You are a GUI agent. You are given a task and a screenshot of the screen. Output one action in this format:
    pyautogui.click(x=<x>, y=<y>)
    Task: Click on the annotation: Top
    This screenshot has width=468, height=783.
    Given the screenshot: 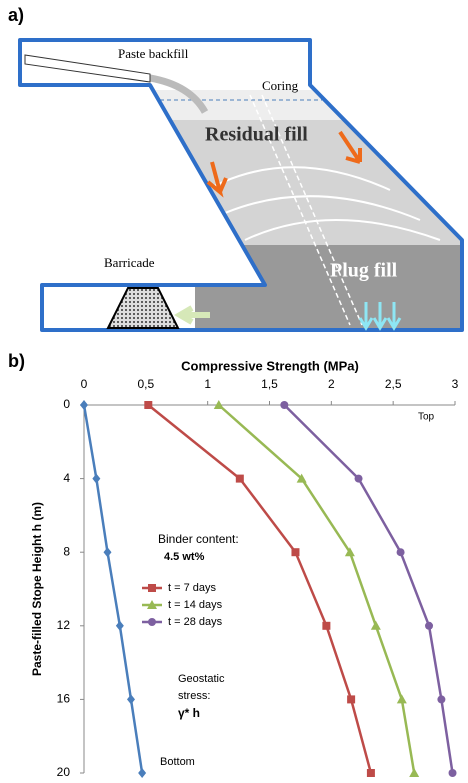 What is the action you would take?
    pyautogui.click(x=426, y=417)
    